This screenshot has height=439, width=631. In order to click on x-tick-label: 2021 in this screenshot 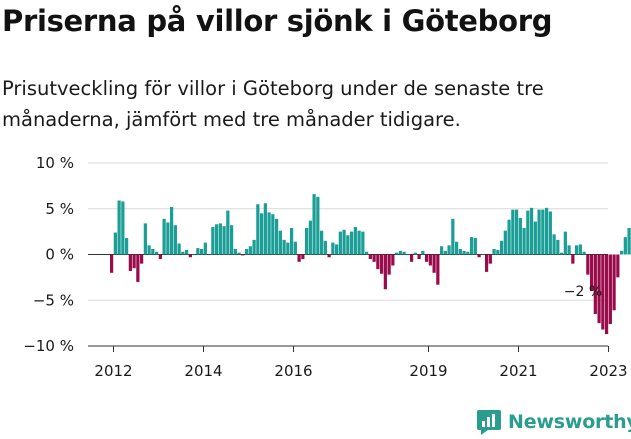, I will do `click(518, 371)`.